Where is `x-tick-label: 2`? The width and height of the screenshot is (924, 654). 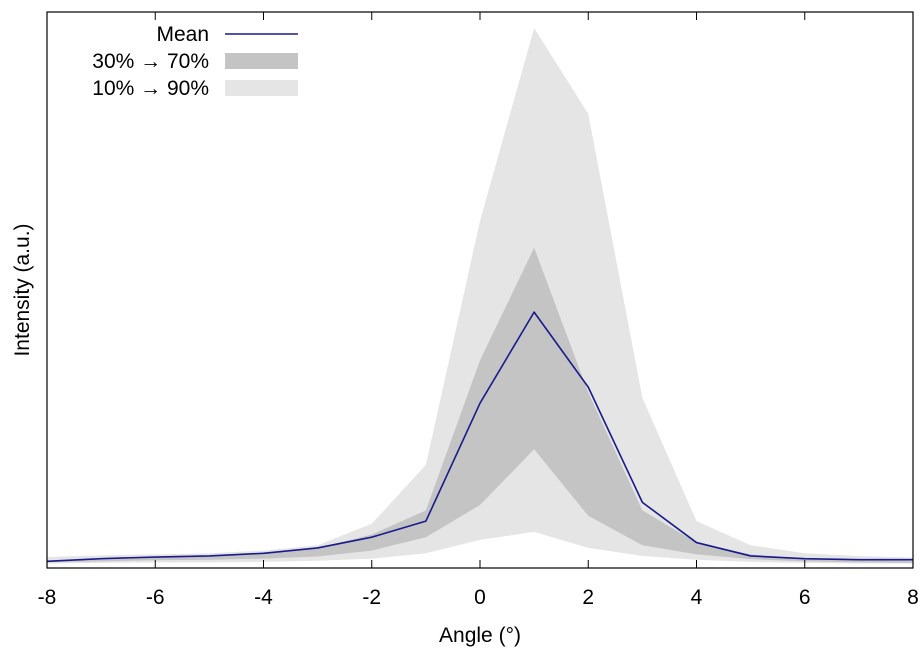 x-tick-label: 2 is located at coordinates (588, 597).